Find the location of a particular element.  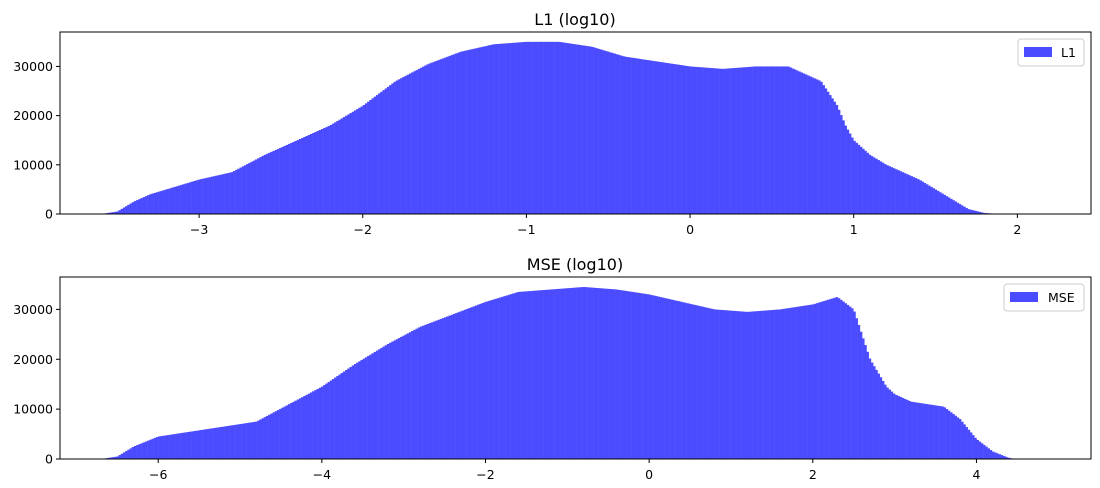

y-tick-label-l1-2: 20000 is located at coordinates (33, 115).